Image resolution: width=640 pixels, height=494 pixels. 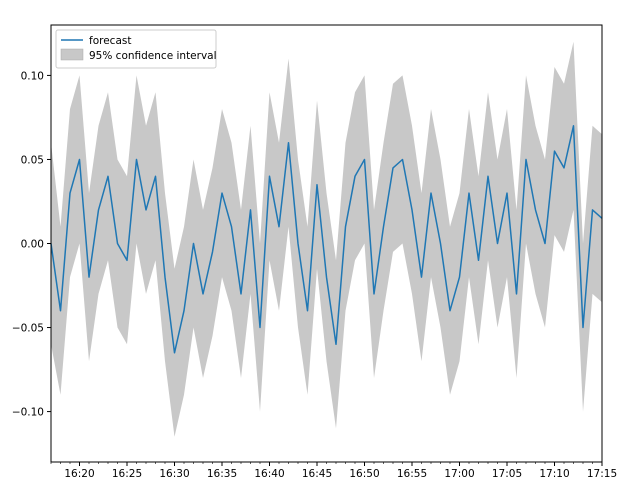 I want to click on legend-forecast-label: forecast, so click(x=110, y=41).